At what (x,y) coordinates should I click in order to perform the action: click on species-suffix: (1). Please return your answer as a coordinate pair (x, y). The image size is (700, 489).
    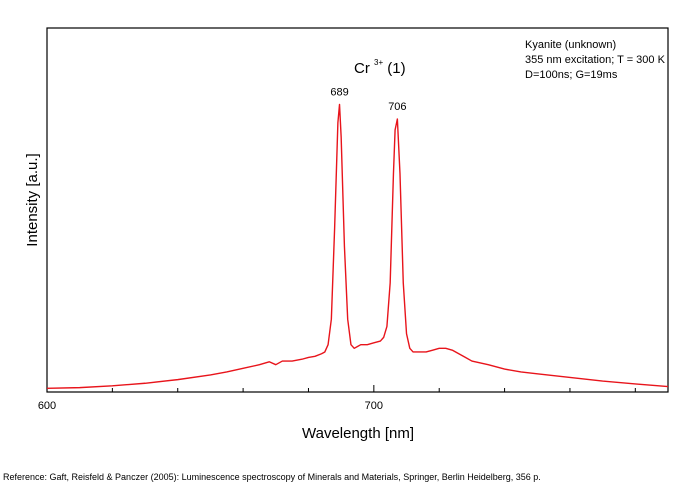
    Looking at the image, I should click on (396, 68).